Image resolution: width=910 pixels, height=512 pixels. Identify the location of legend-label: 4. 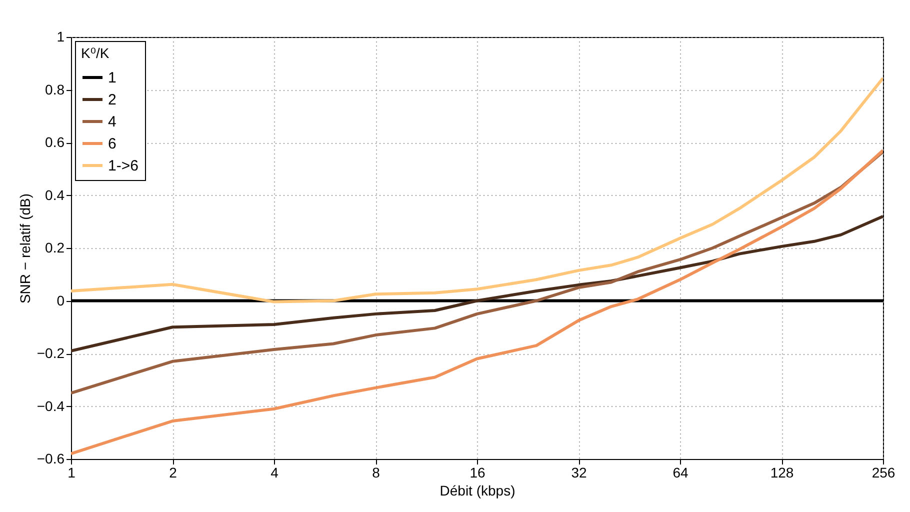
(112, 122).